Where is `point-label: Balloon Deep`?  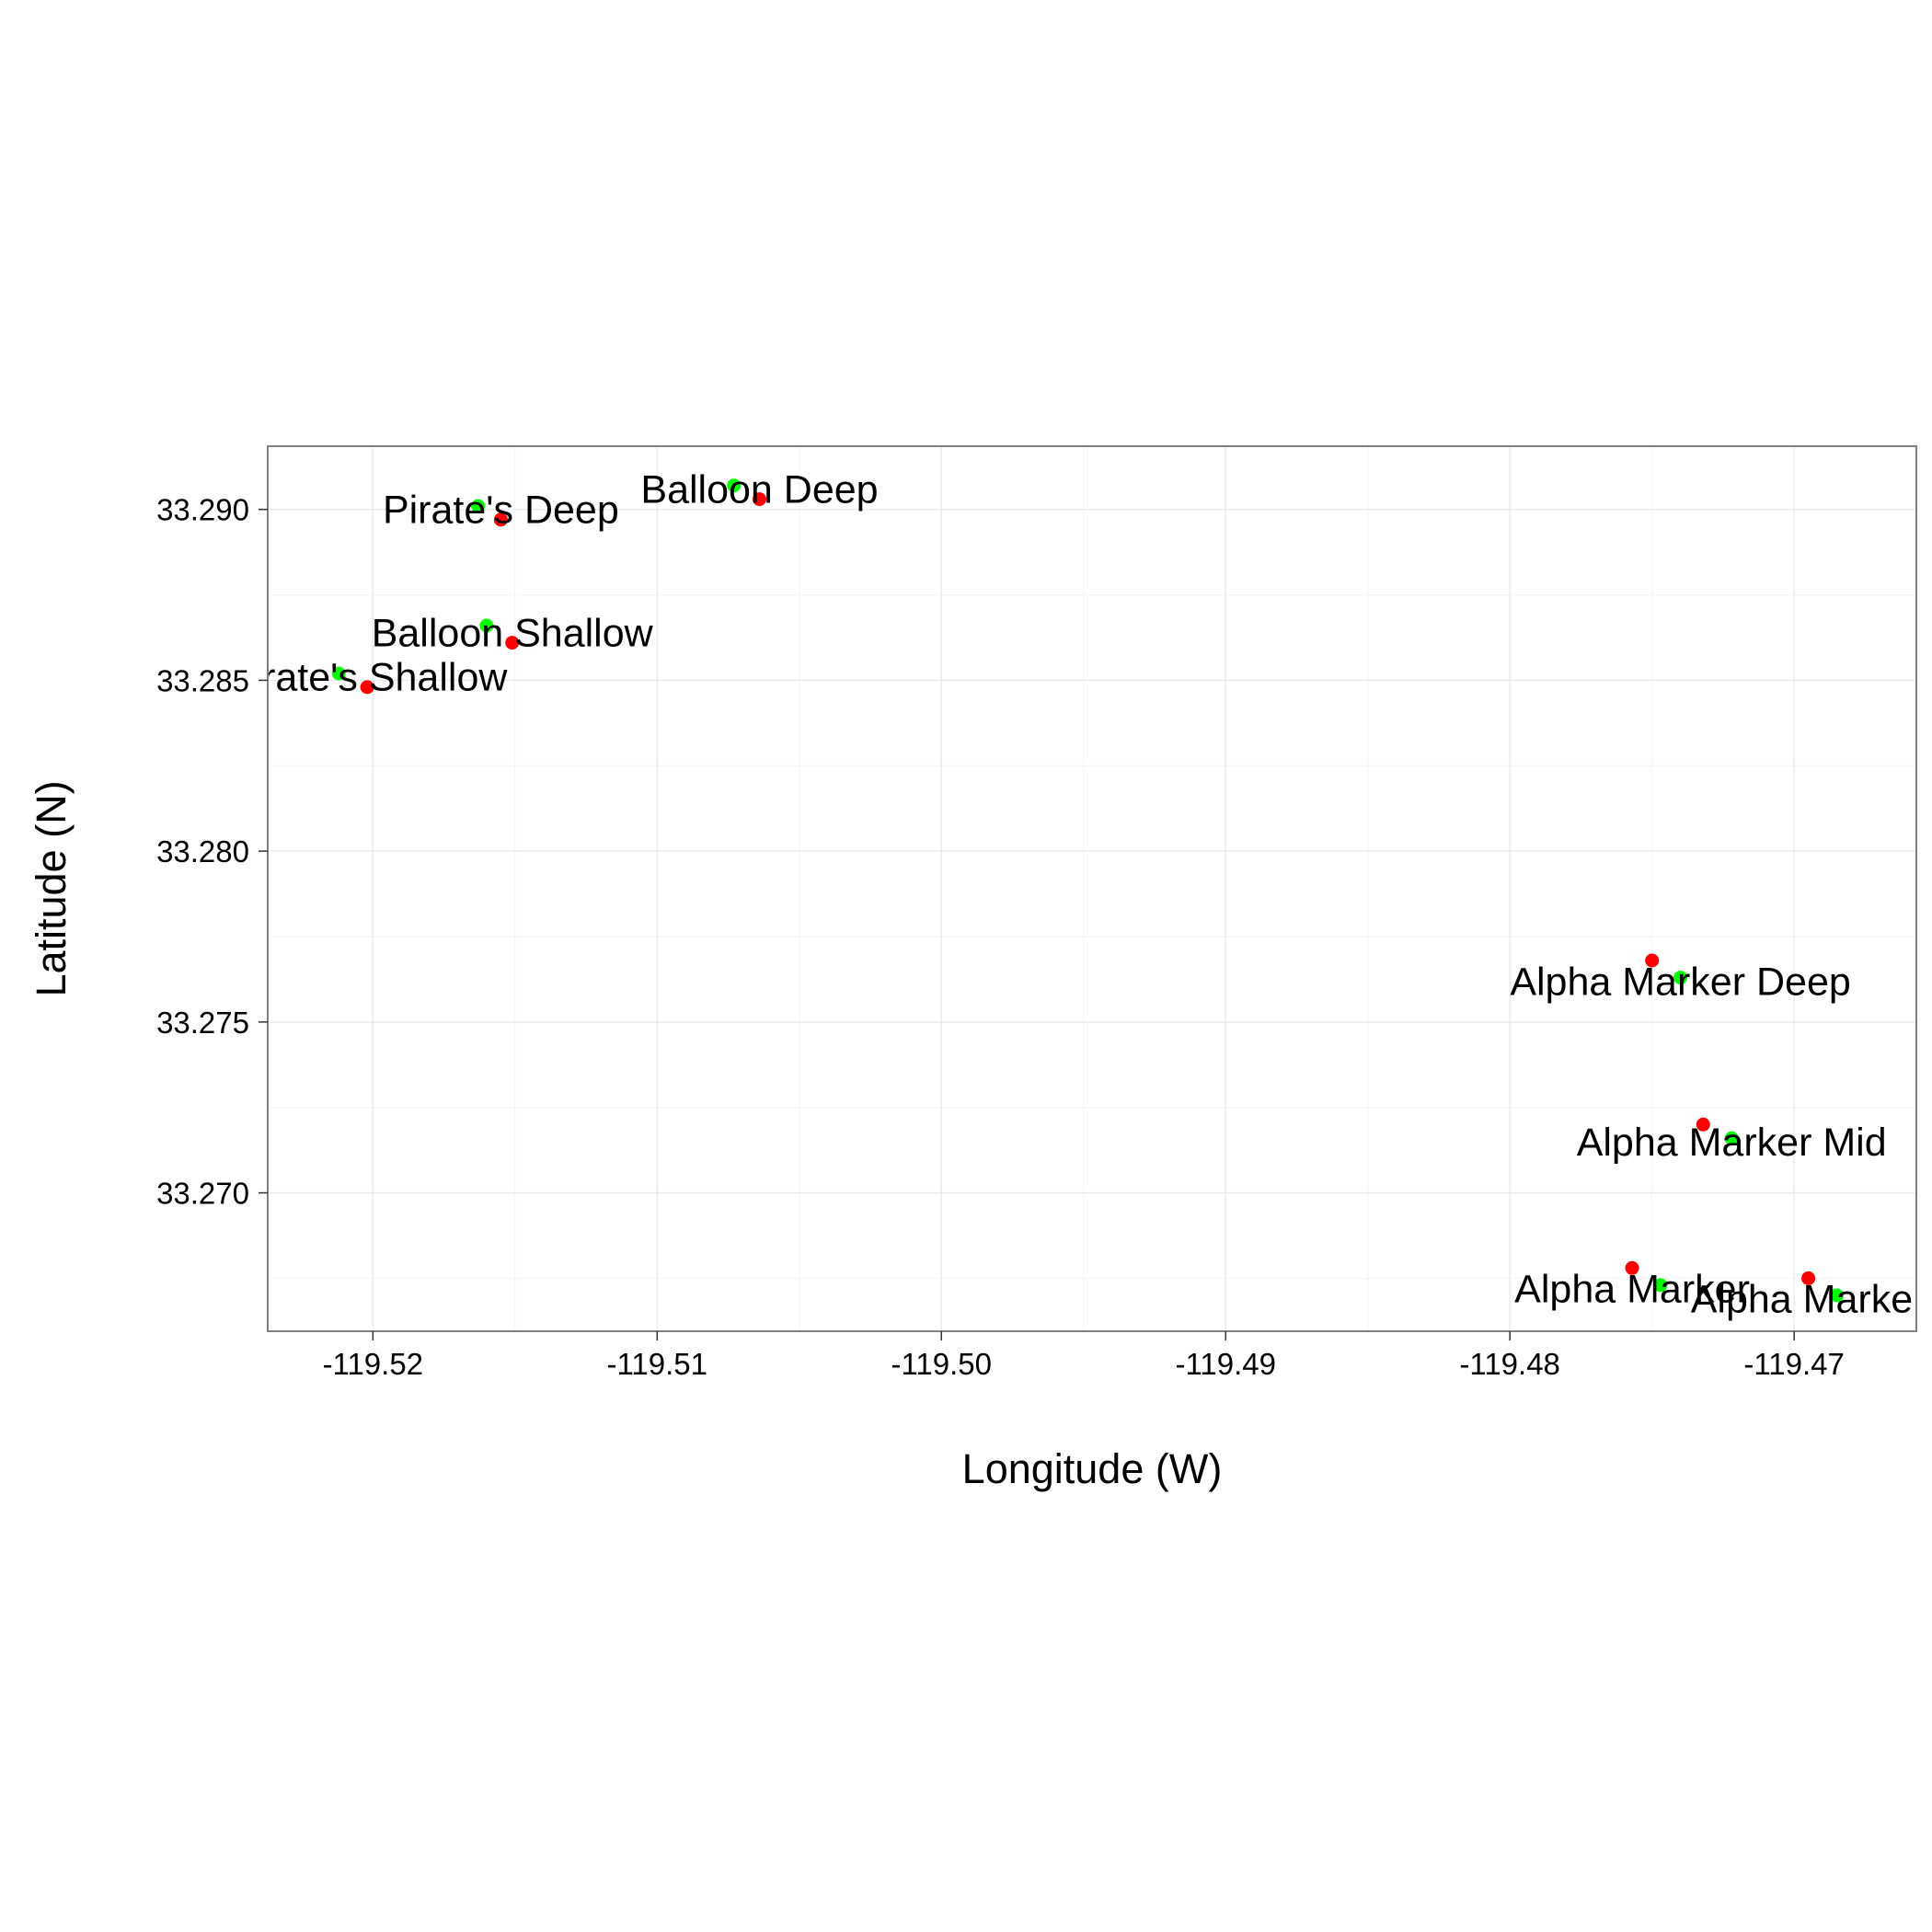
point-label: Balloon Deep is located at coordinates (759, 490).